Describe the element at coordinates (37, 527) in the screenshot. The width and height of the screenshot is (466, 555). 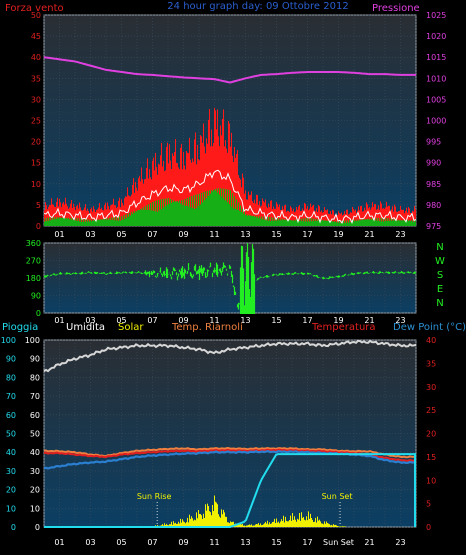
I see `y-tick-label-humidity: 0` at that location.